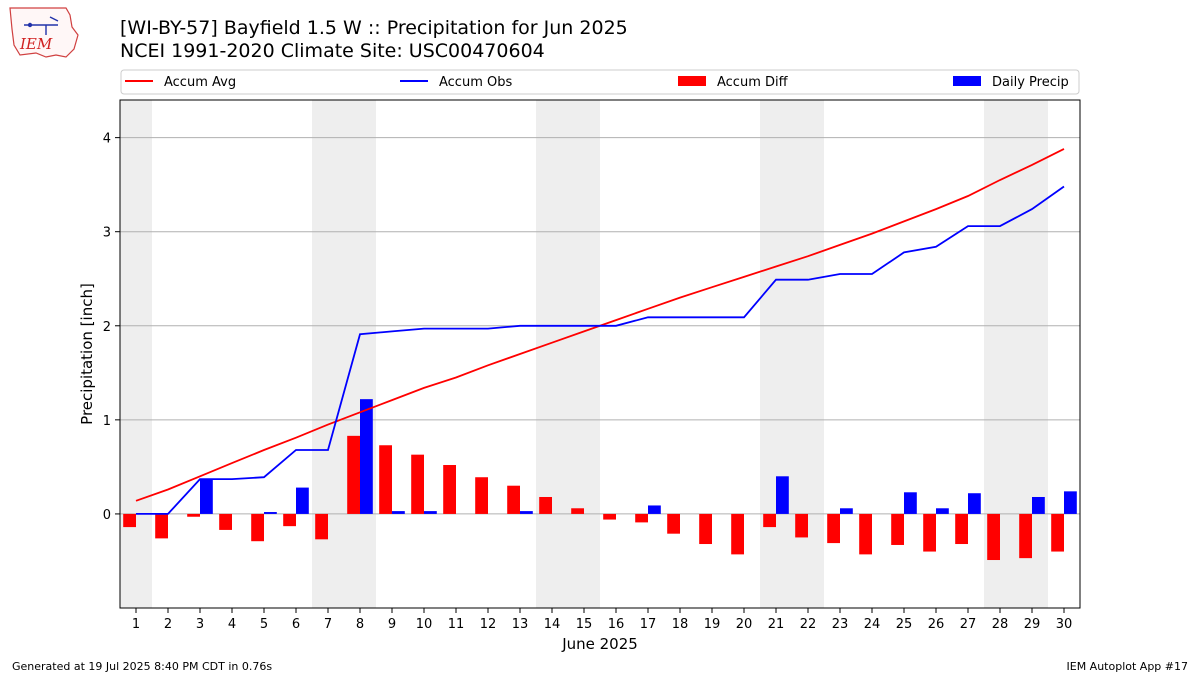  What do you see at coordinates (107, 139) in the screenshot?
I see `y-tick-label: 4` at bounding box center [107, 139].